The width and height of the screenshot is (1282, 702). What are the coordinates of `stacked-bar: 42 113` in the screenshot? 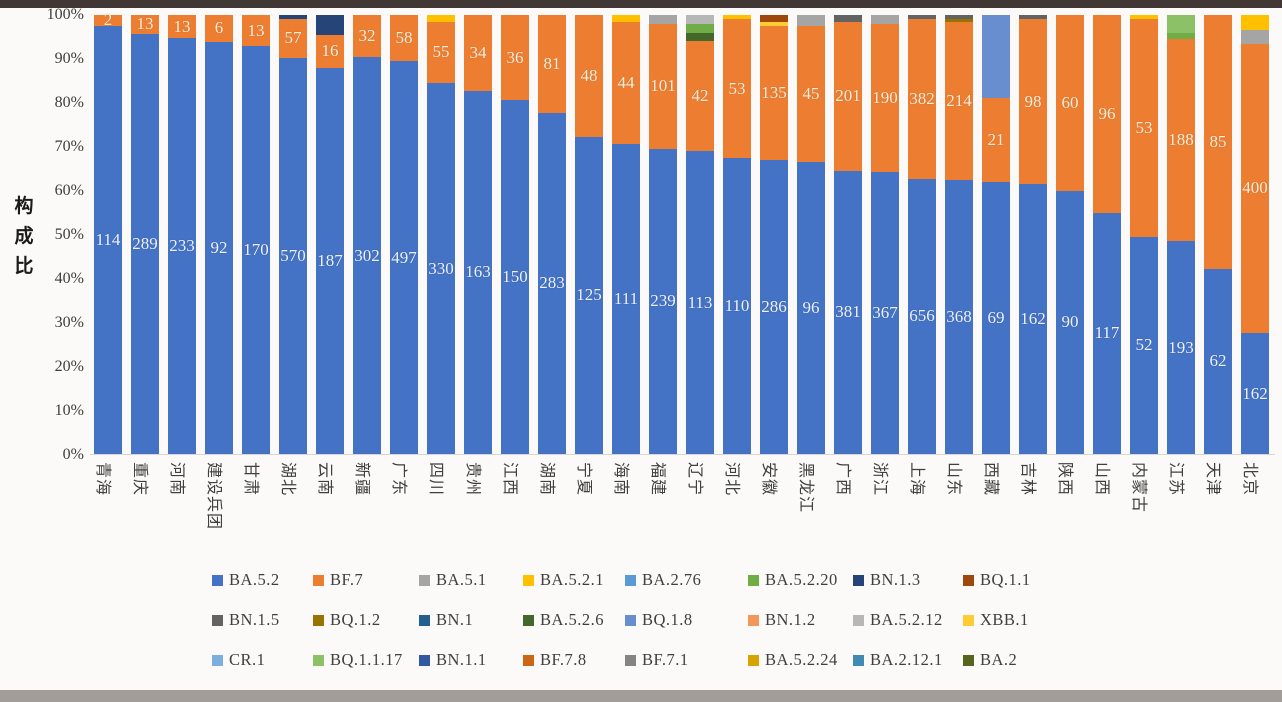 It's located at (700, 234).